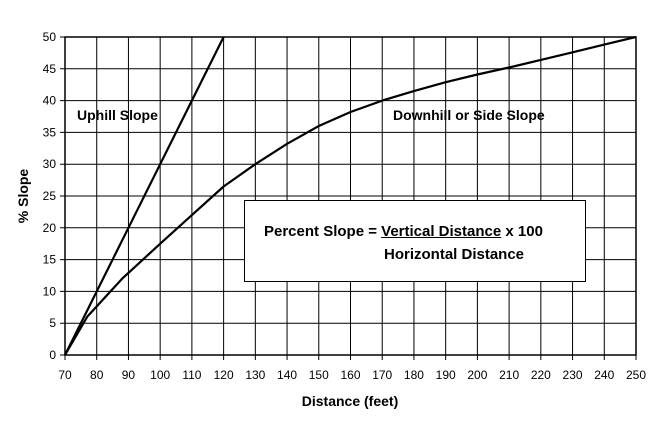  Describe the element at coordinates (573, 375) in the screenshot. I see `x-tick-label: 230` at that location.